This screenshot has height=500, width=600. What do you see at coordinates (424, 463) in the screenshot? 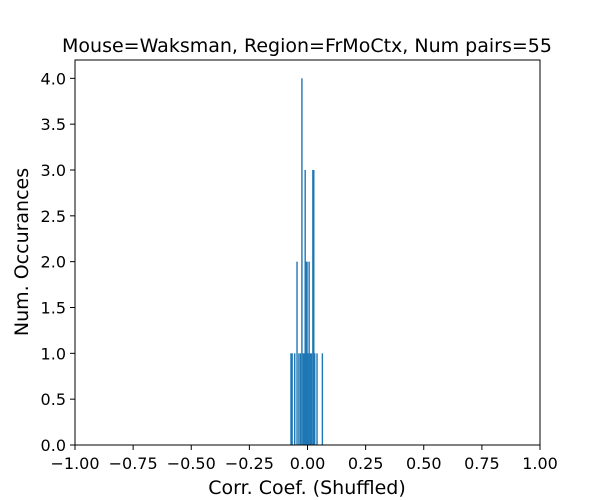
I see `x-tick-label: 0.50` at bounding box center [424, 463].